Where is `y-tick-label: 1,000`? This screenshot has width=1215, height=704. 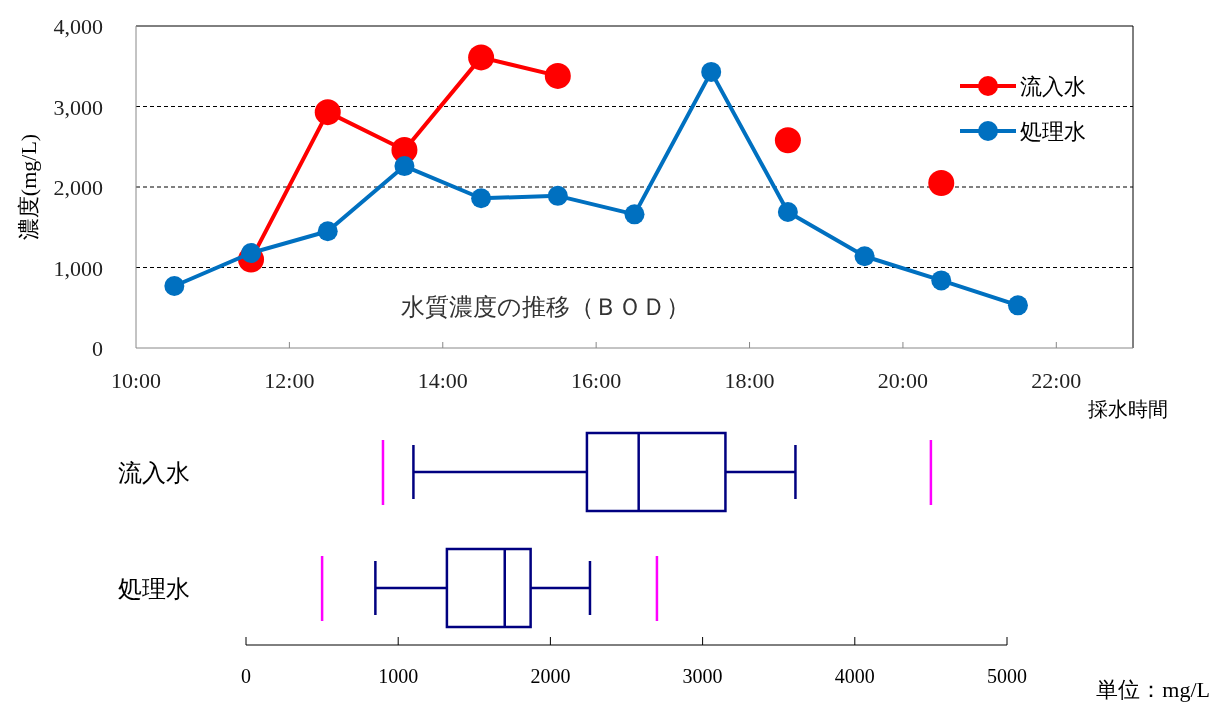
y-tick-label: 1,000 is located at coordinates (78, 268).